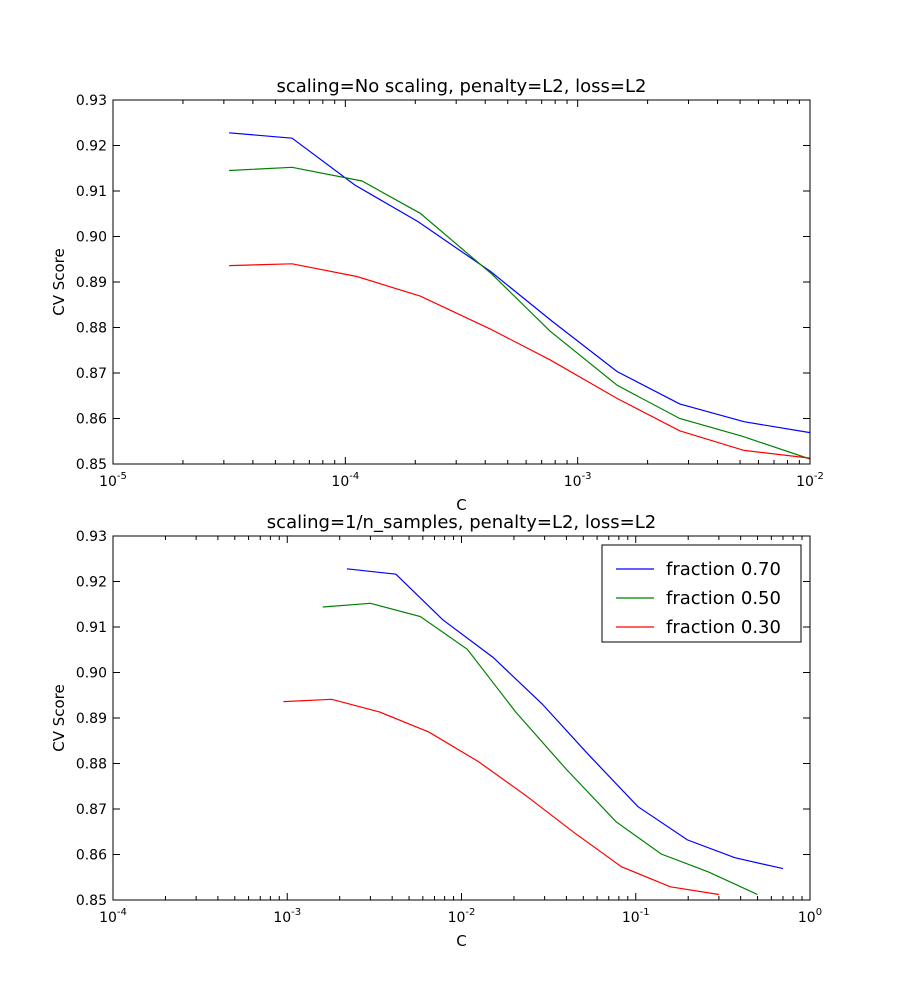 The width and height of the screenshot is (900, 1000). What do you see at coordinates (91, 465) in the screenshot?
I see `chart-1-y-tick-label: 0.85` at bounding box center [91, 465].